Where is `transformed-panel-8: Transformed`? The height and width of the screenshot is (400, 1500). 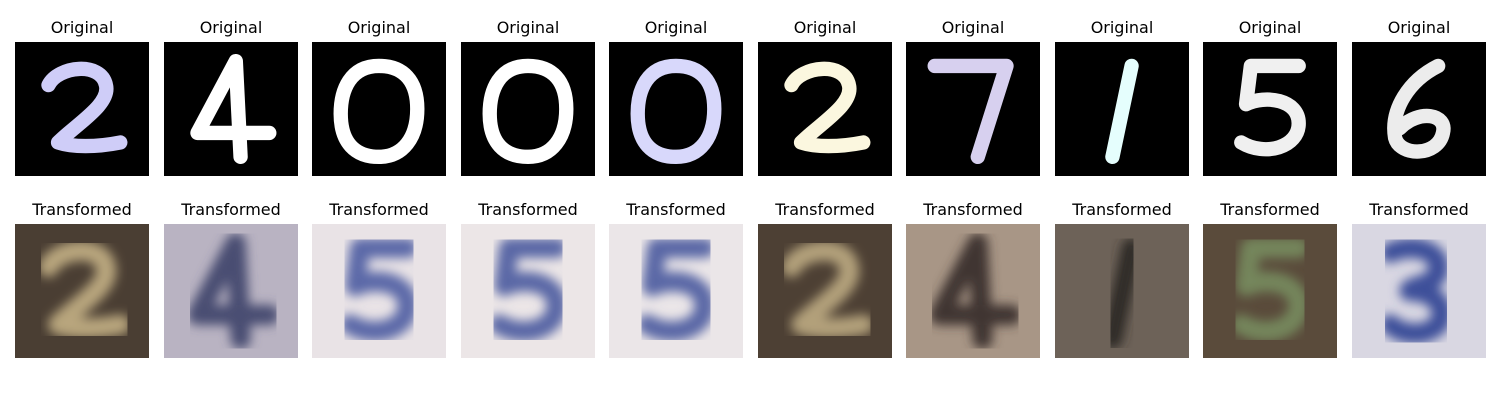 transformed-panel-8: Transformed is located at coordinates (1122, 279).